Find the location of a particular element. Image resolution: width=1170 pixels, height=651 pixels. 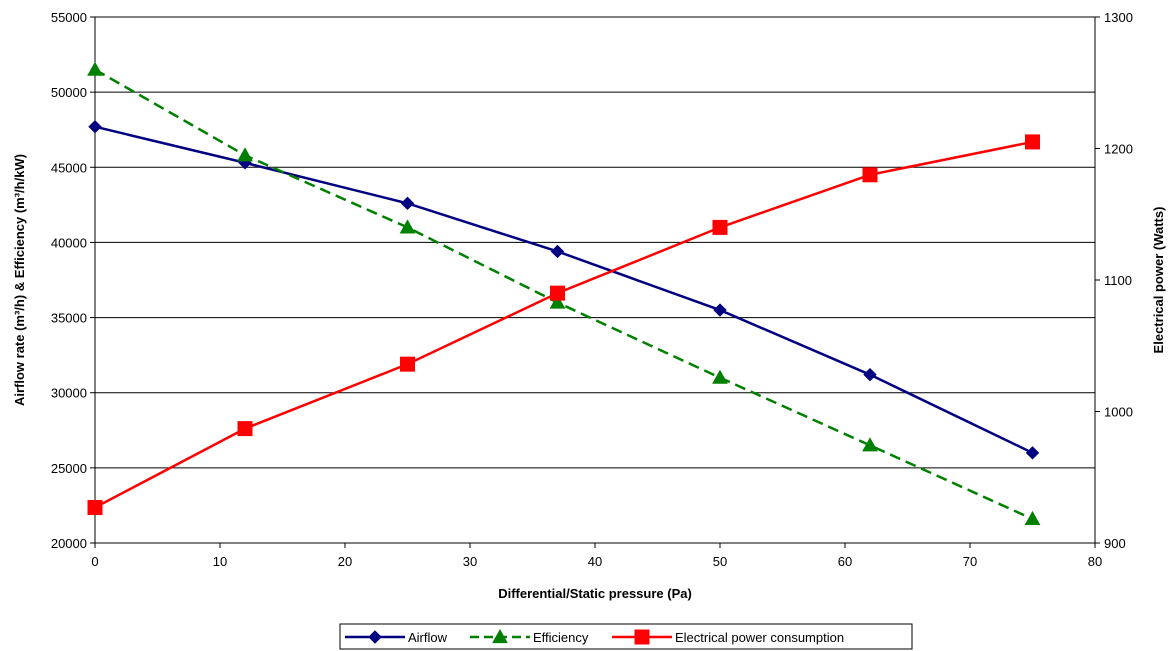

x-tick-label: 60 is located at coordinates (845, 561).